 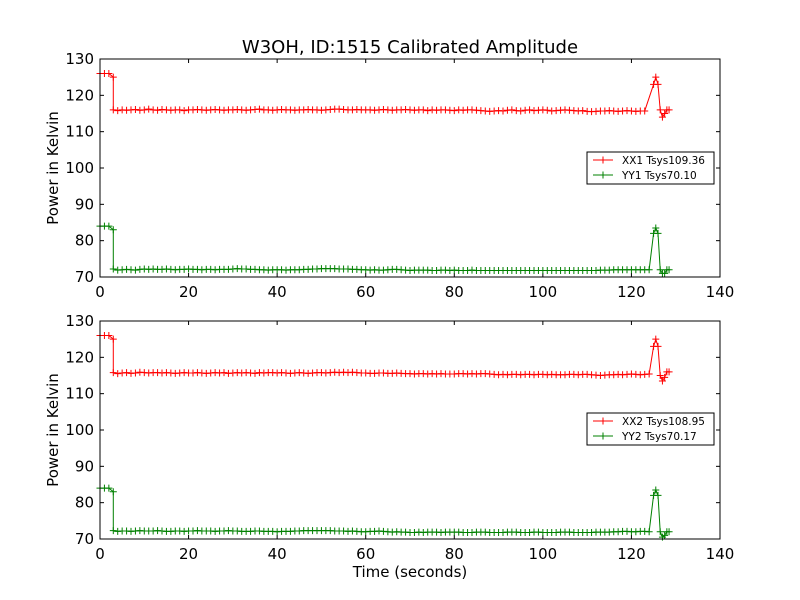 I want to click on legend-label: YY1 Tsys70.10, so click(x=659, y=176).